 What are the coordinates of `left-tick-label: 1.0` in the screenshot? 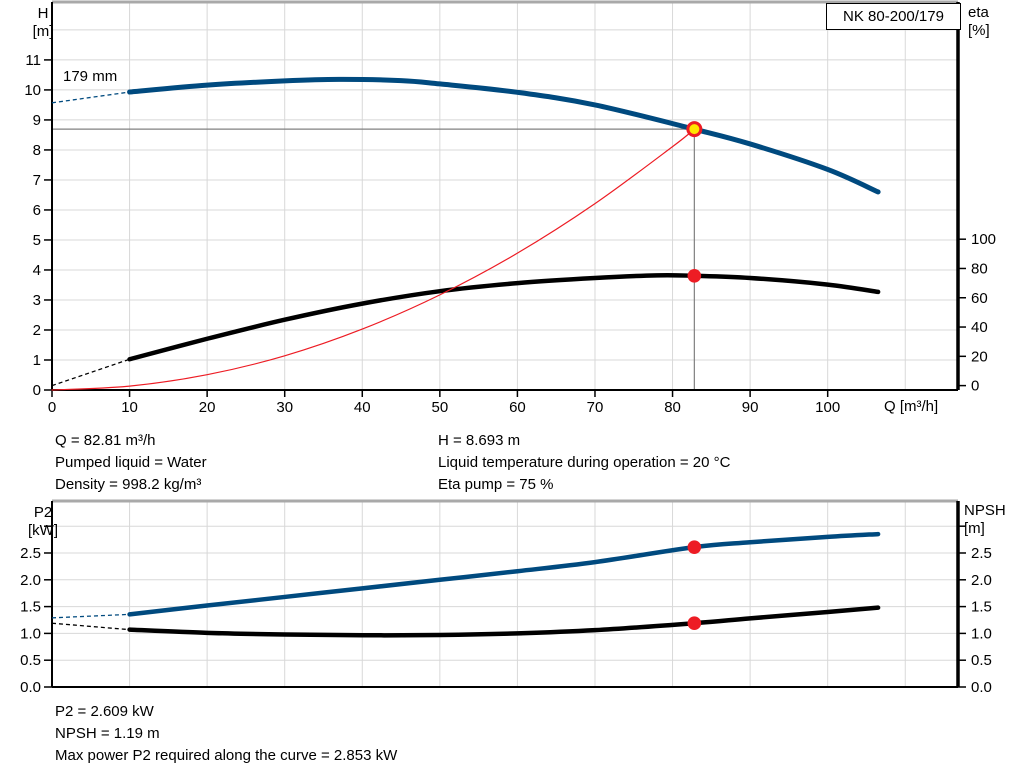 It's located at (30, 633).